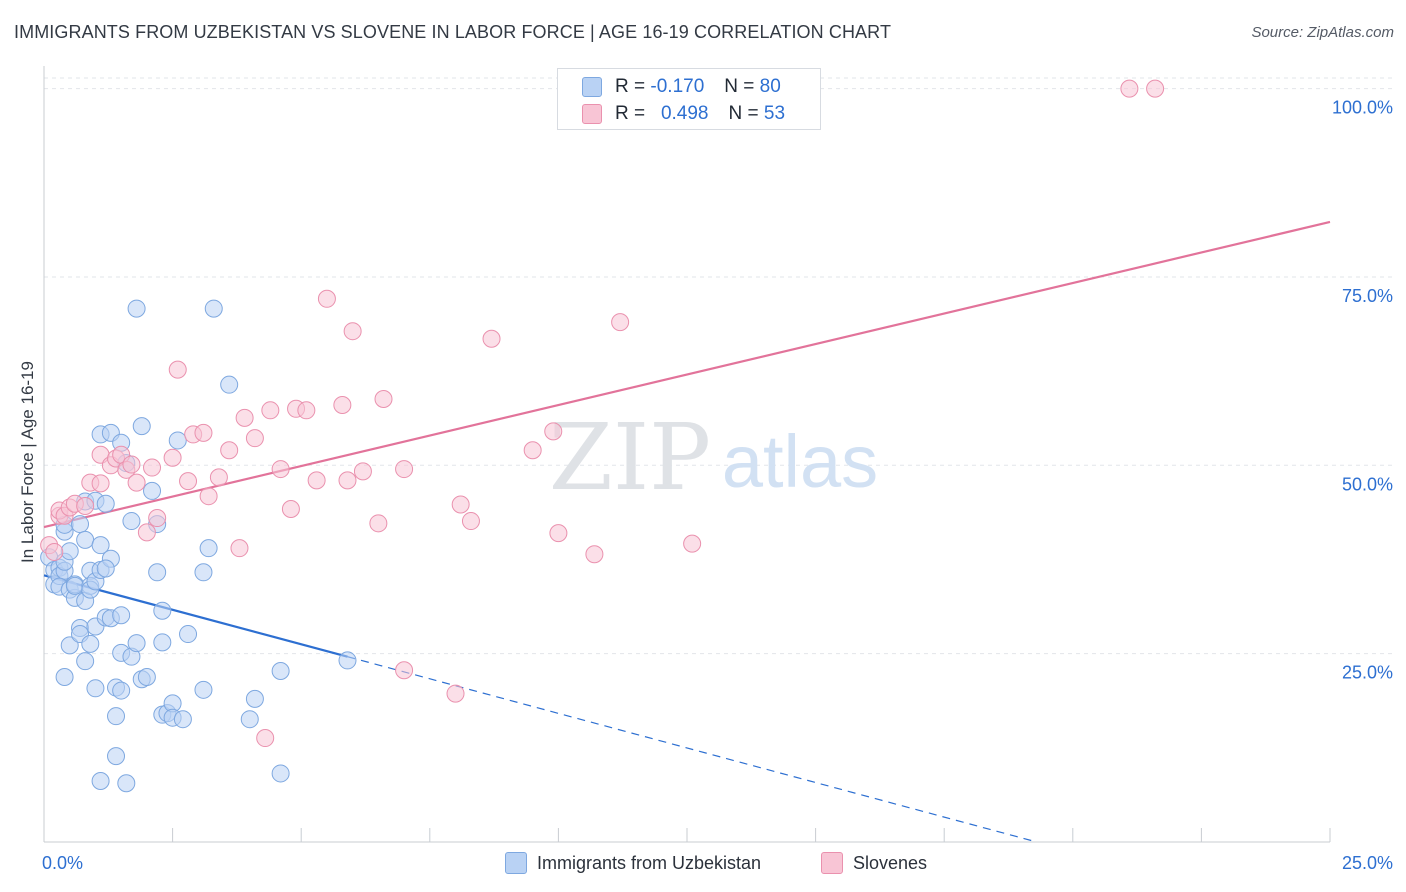  What do you see at coordinates (592, 114) in the screenshot?
I see `legend-swatch-pink` at bounding box center [592, 114].